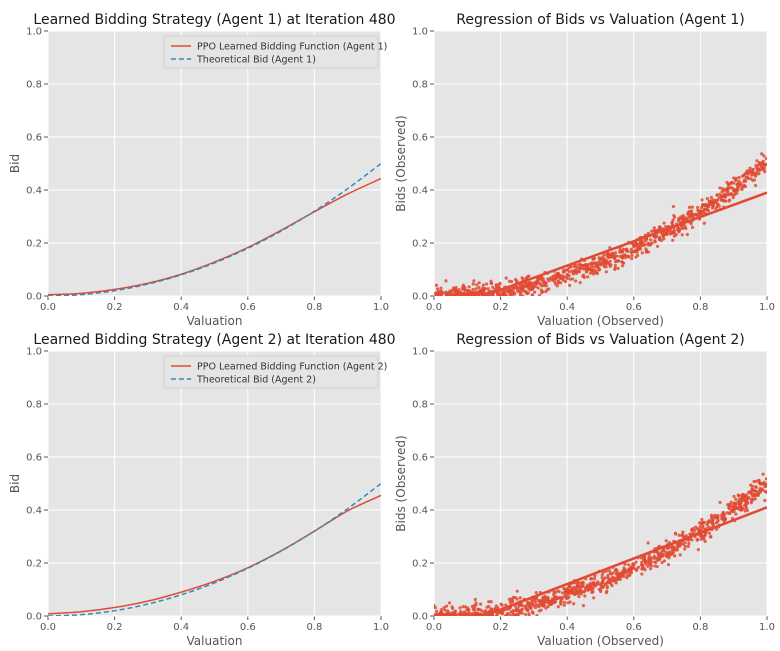 The width and height of the screenshot is (780, 651). What do you see at coordinates (34, 244) in the screenshot?
I see `agent1-strategy-y-tick-label: 0.2` at bounding box center [34, 244].